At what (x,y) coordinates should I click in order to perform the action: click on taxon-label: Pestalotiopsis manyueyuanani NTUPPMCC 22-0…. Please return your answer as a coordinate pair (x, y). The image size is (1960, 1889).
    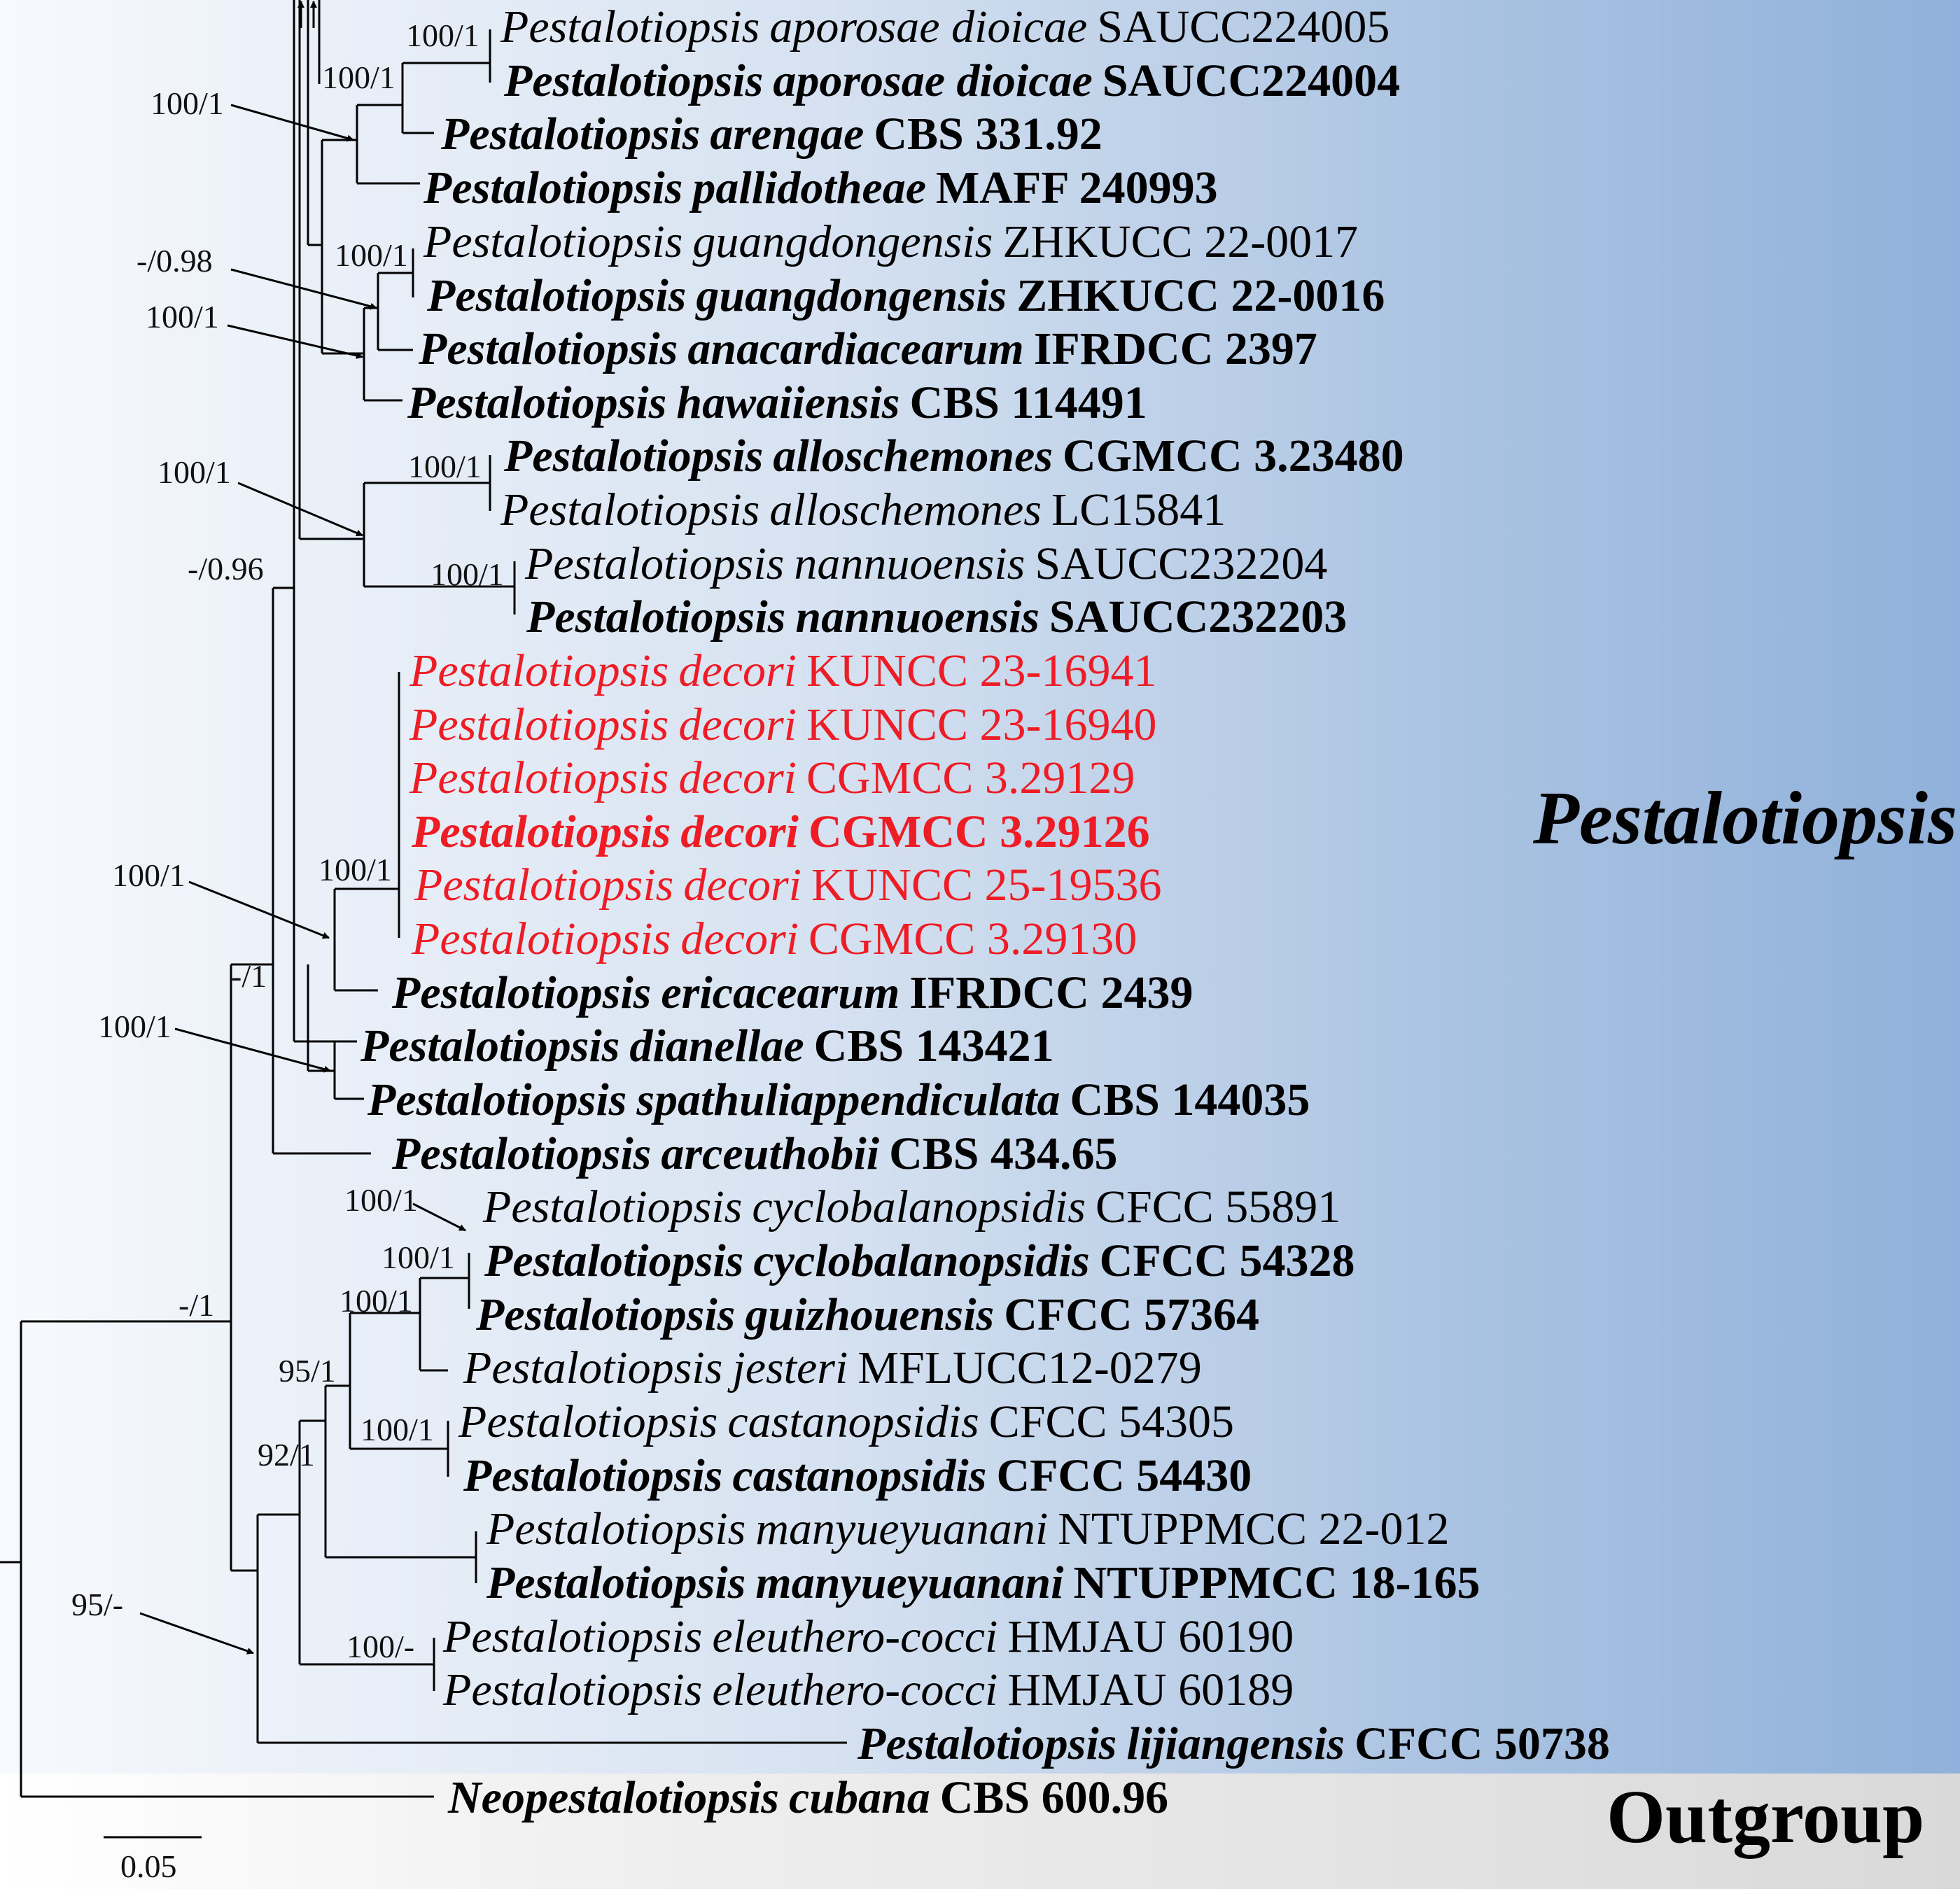
    Looking at the image, I should click on (968, 1528).